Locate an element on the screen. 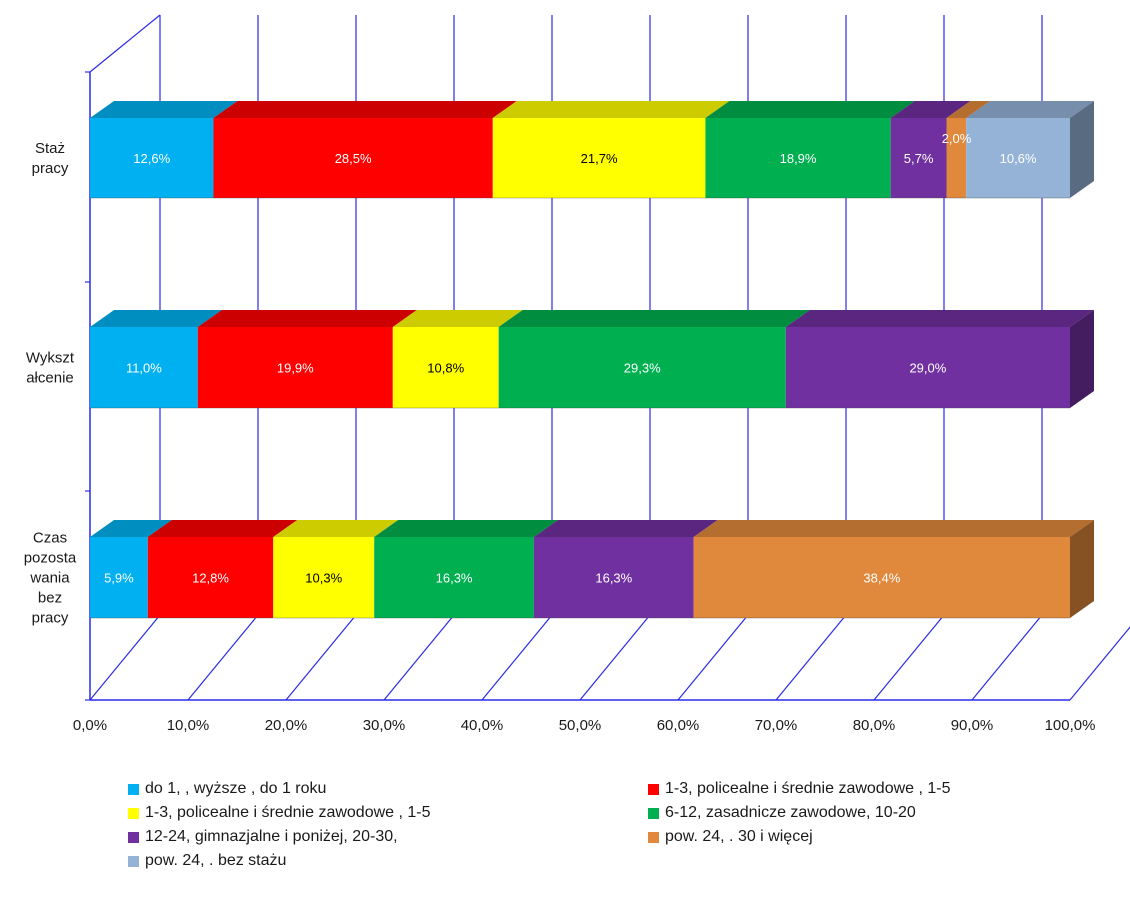 Image resolution: width=1130 pixels, height=900 pixels. data-label: 10,8% is located at coordinates (445, 368).